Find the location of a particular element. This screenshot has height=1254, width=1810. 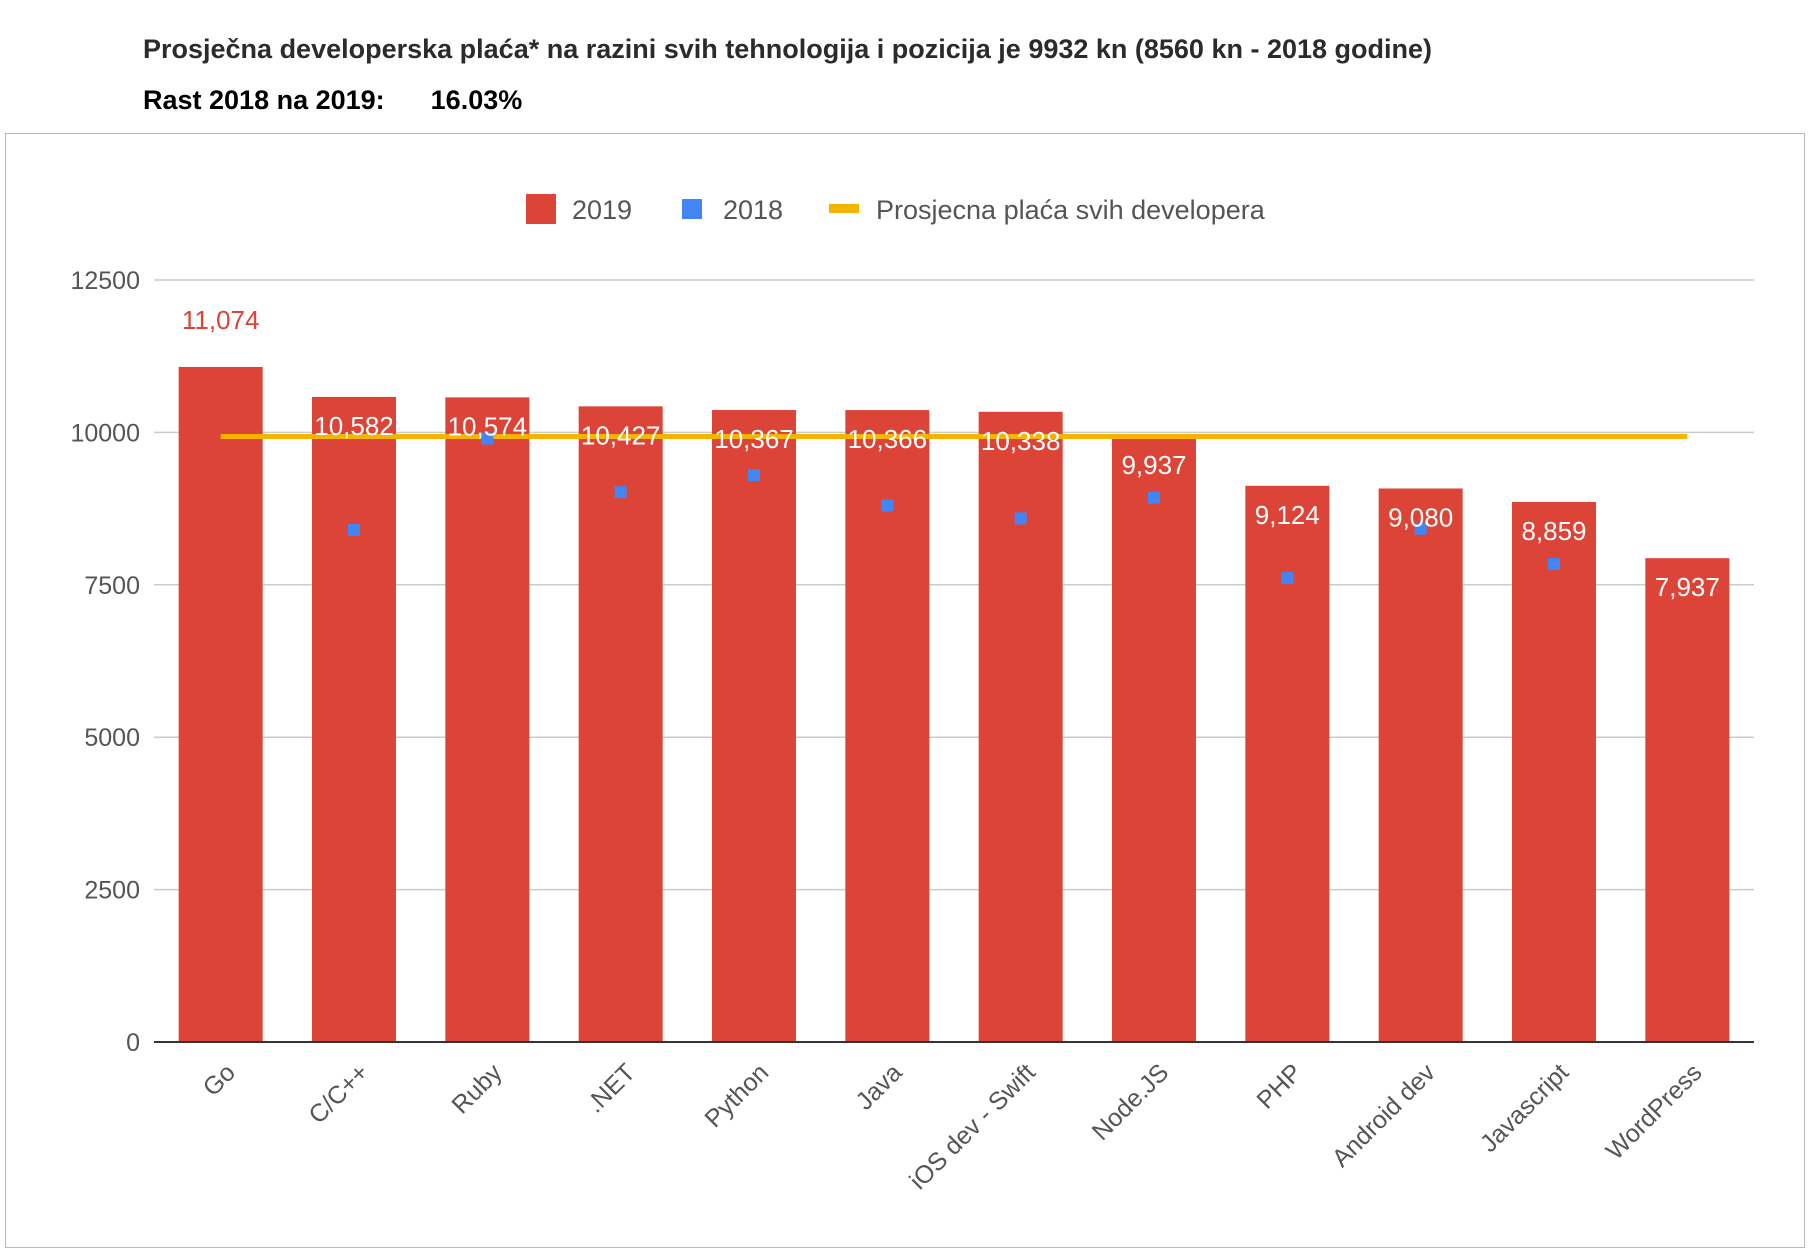

data-label: 10,338 is located at coordinates (1021, 441).